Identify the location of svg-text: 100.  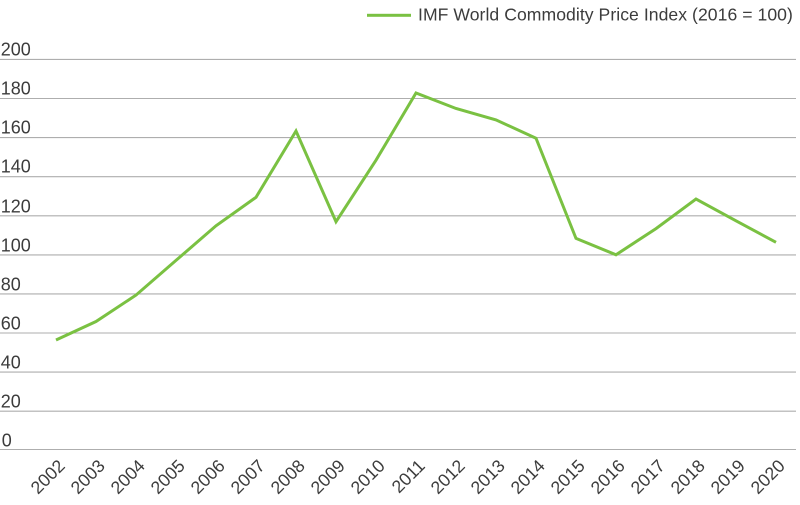
(16, 246).